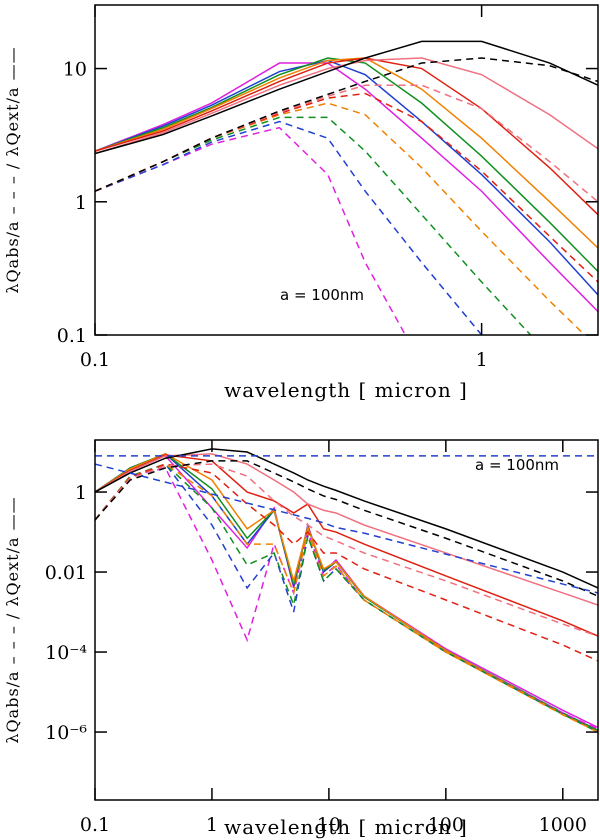 The height and width of the screenshot is (840, 600). Describe the element at coordinates (66, 573) in the screenshot. I see `y-tick-label: 0.01` at that location.